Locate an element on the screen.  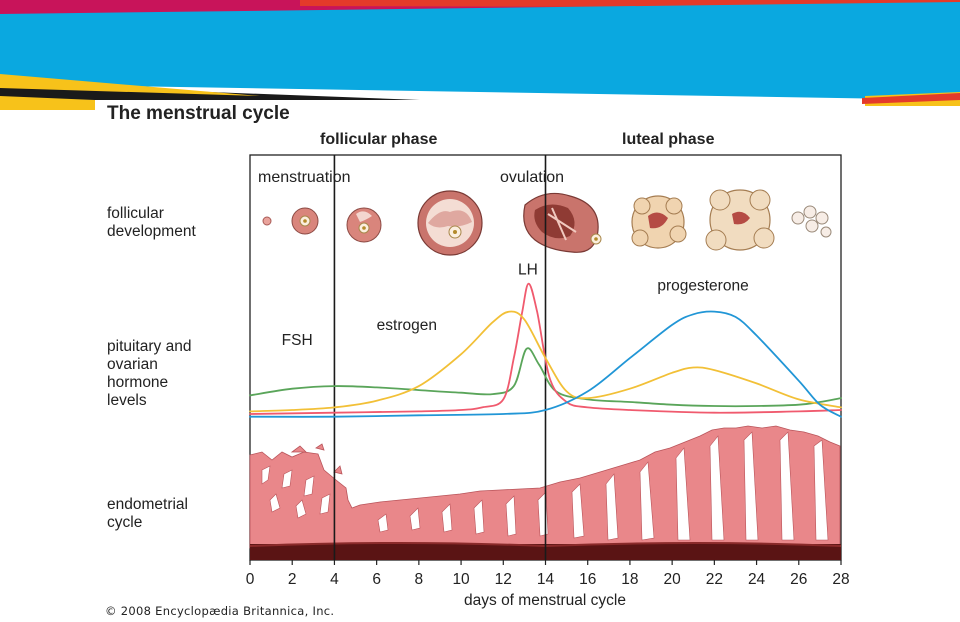
x-tick-label-6: 6 is located at coordinates (376, 579).